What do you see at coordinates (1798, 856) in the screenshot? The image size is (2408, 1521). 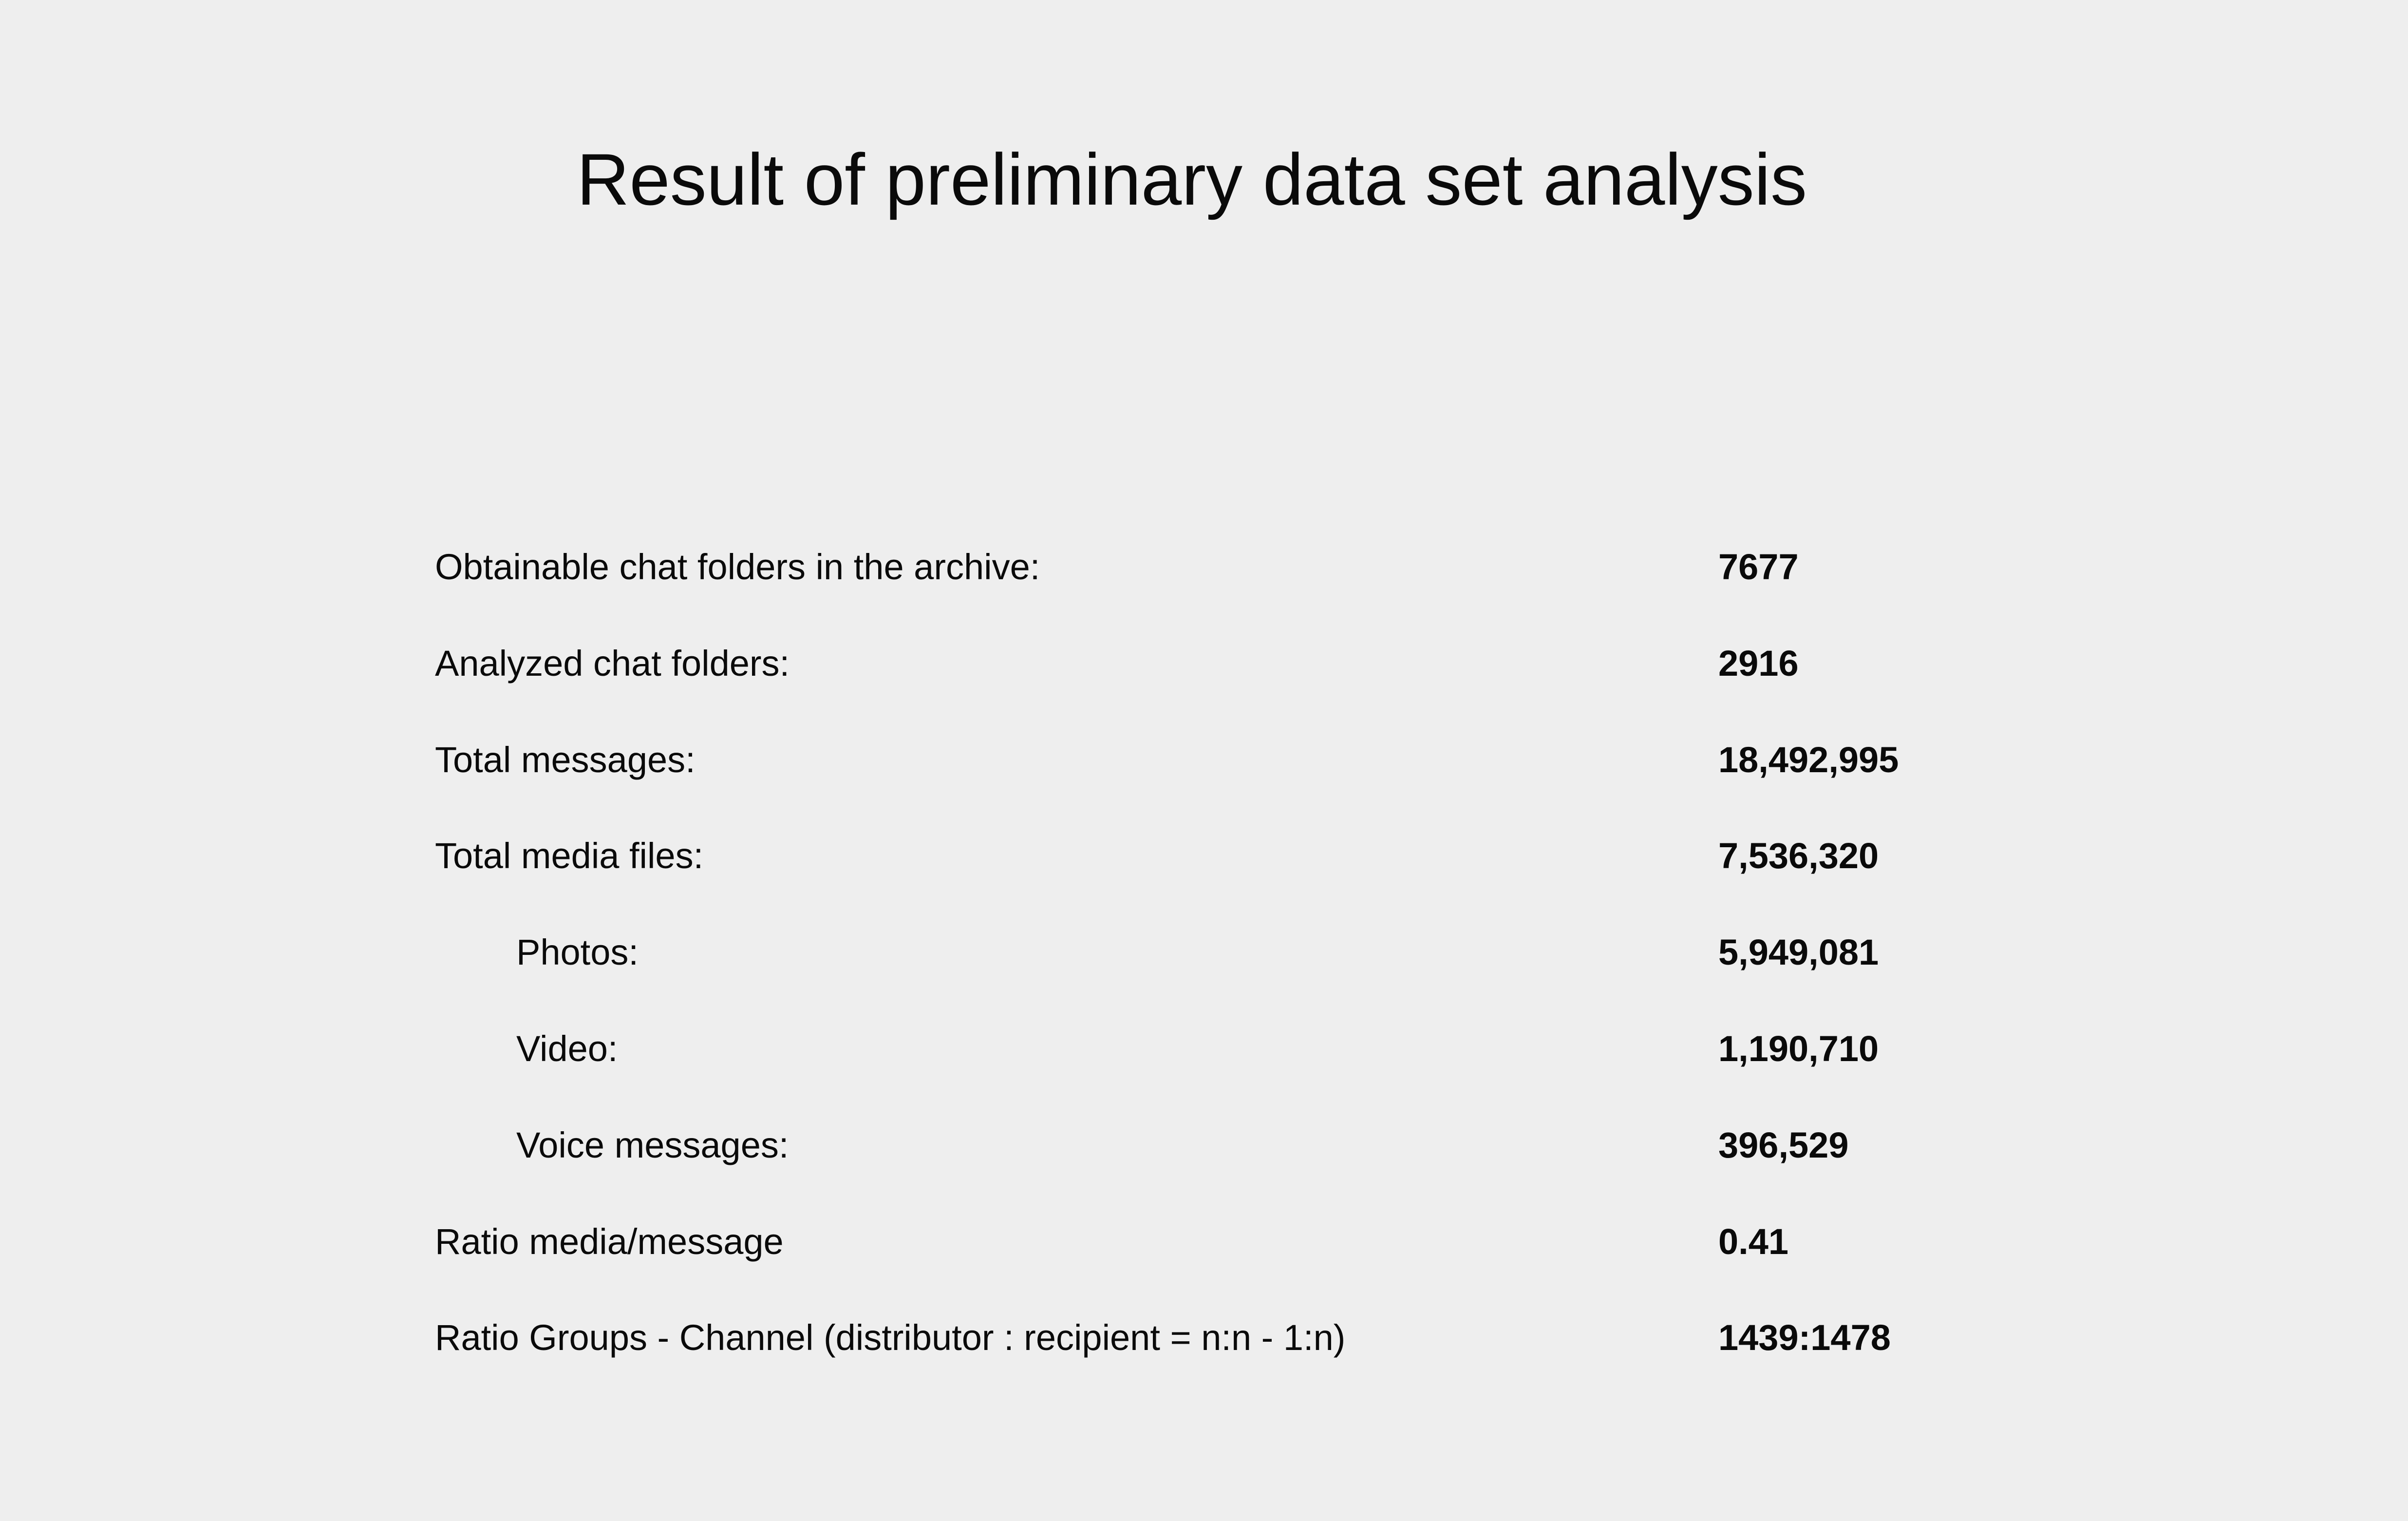 I see `stat-value: 7,536,320` at bounding box center [1798, 856].